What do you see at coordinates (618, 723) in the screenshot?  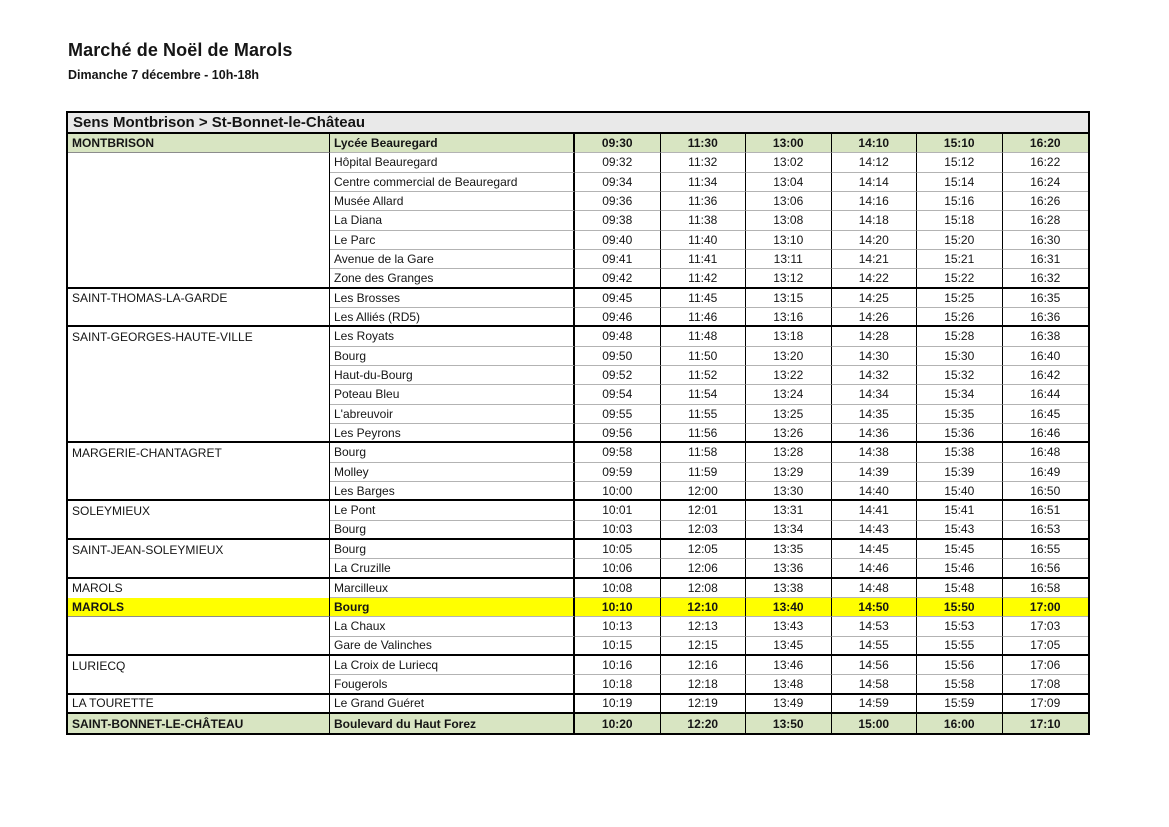 I see `time-cell: 10:20` at bounding box center [618, 723].